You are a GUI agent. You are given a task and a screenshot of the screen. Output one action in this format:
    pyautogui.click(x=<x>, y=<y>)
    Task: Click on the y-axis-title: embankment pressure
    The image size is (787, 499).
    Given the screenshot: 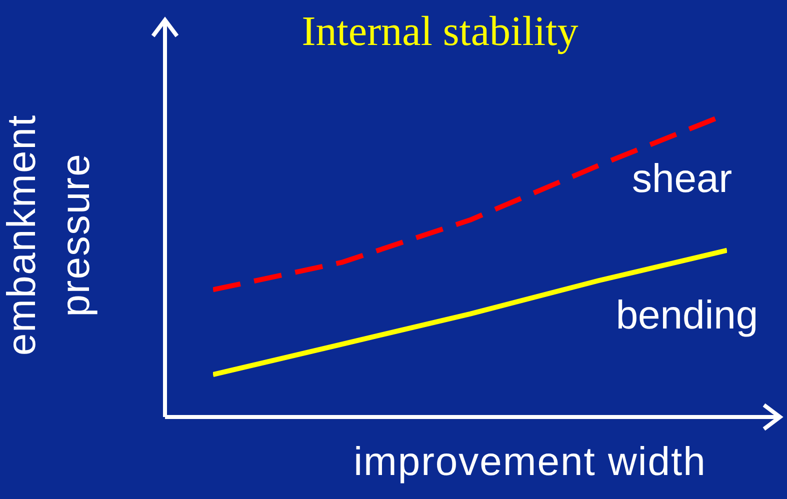 What is the action you would take?
    pyautogui.click(x=49, y=235)
    